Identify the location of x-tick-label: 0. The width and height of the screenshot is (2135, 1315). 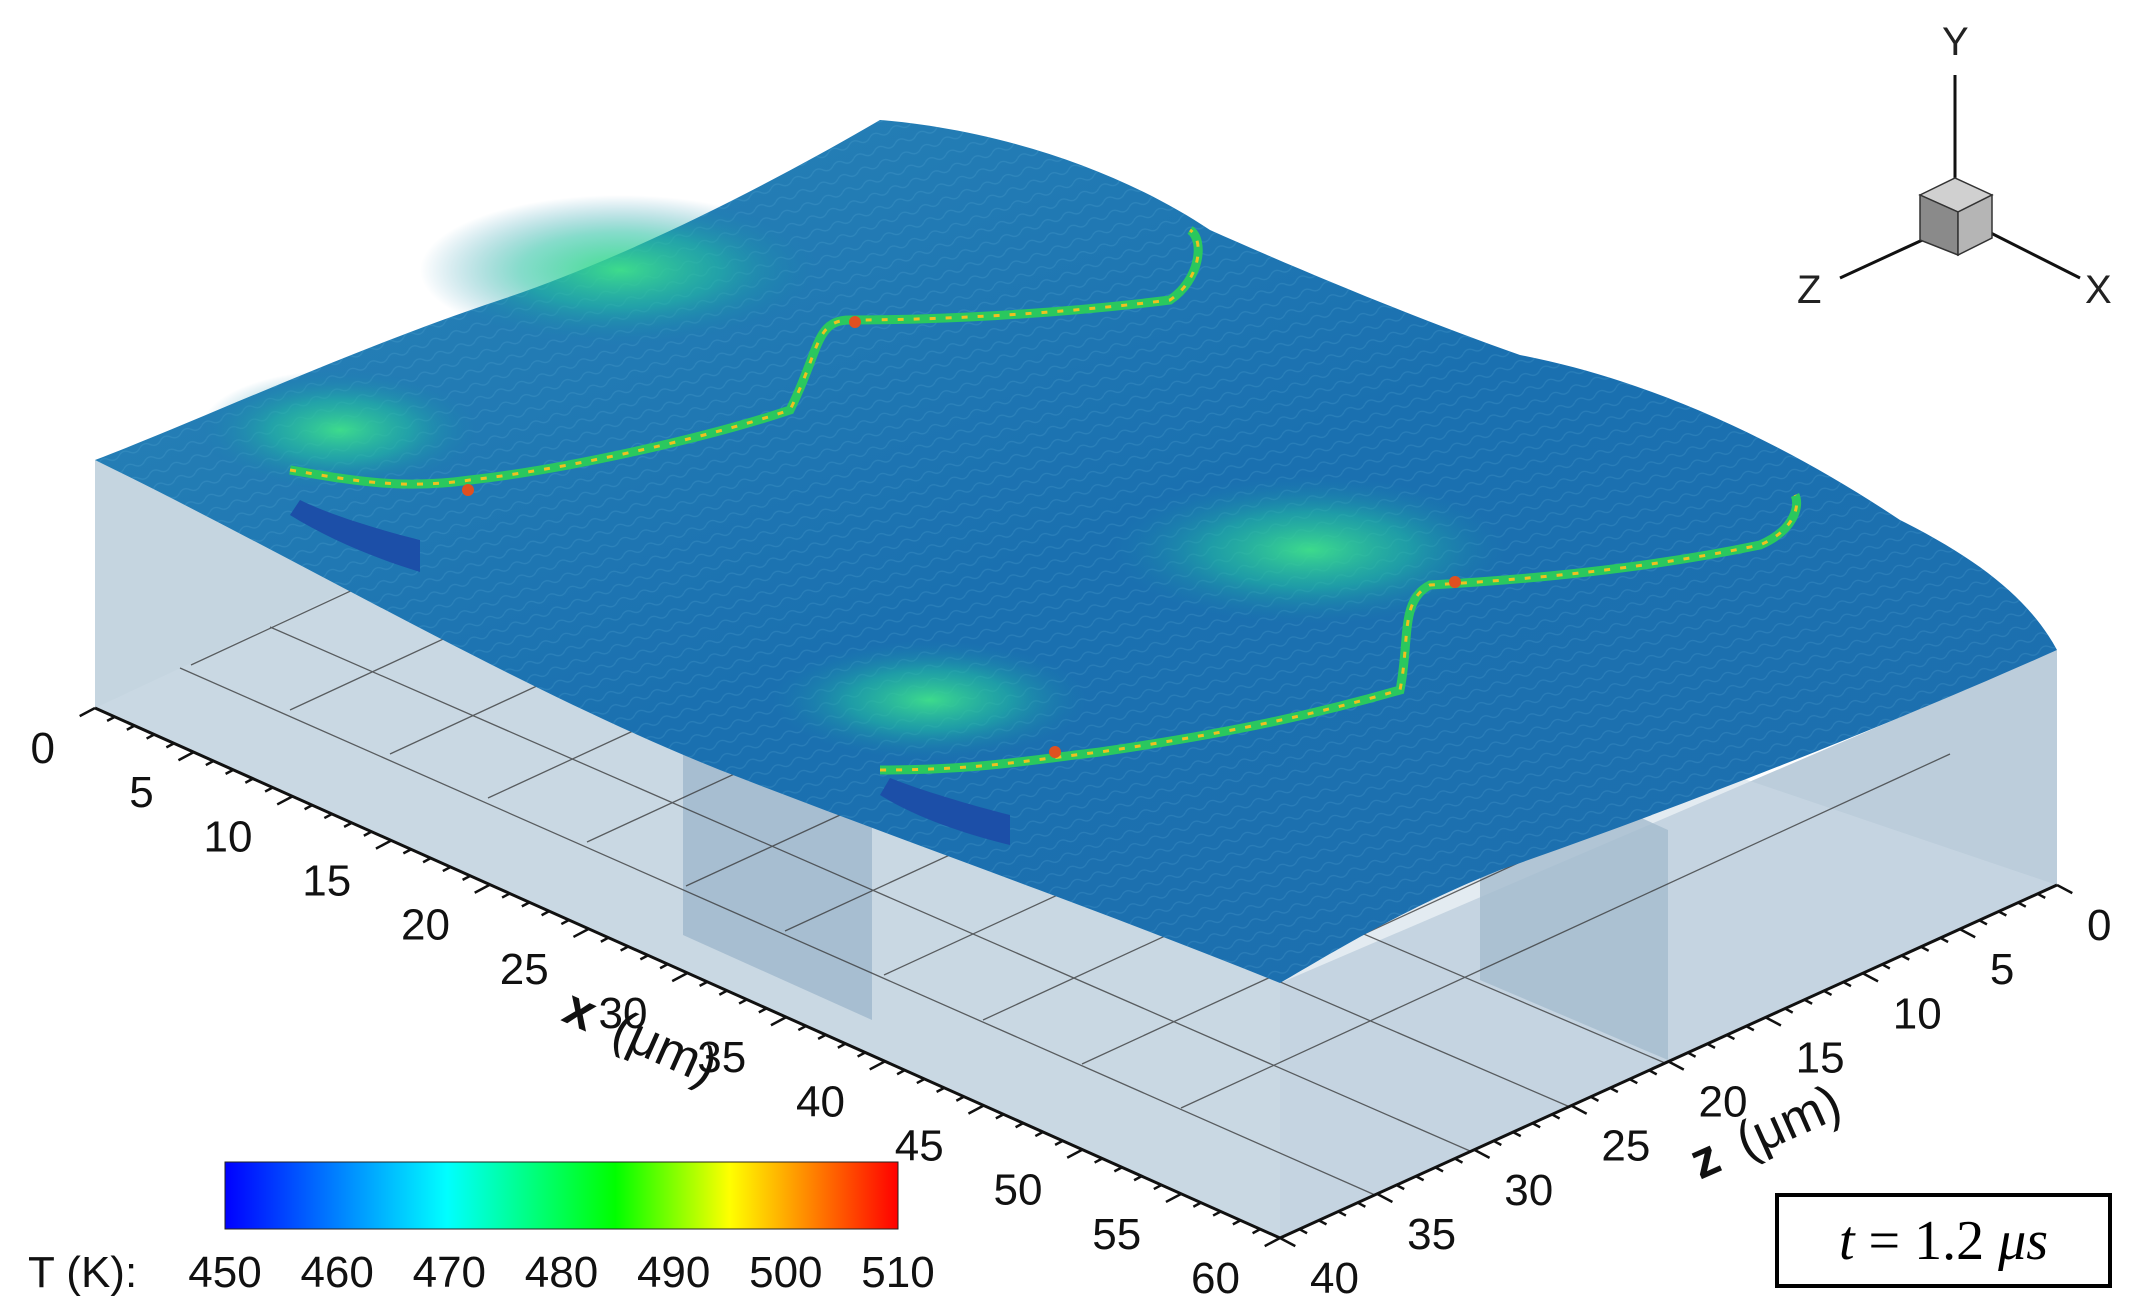
(43, 748).